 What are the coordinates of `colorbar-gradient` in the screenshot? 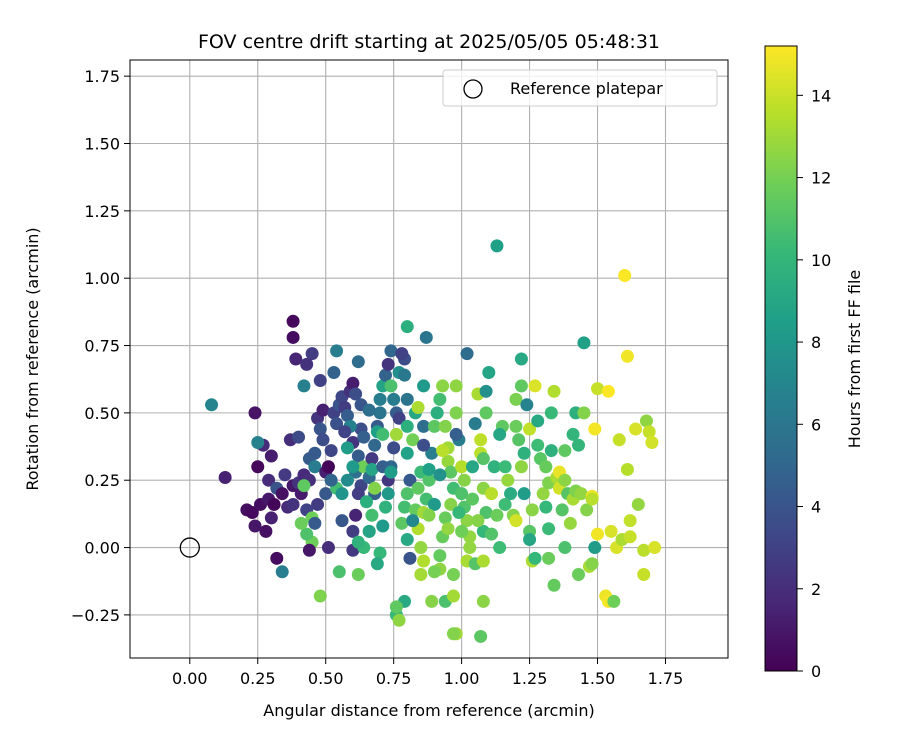 It's located at (781, 358).